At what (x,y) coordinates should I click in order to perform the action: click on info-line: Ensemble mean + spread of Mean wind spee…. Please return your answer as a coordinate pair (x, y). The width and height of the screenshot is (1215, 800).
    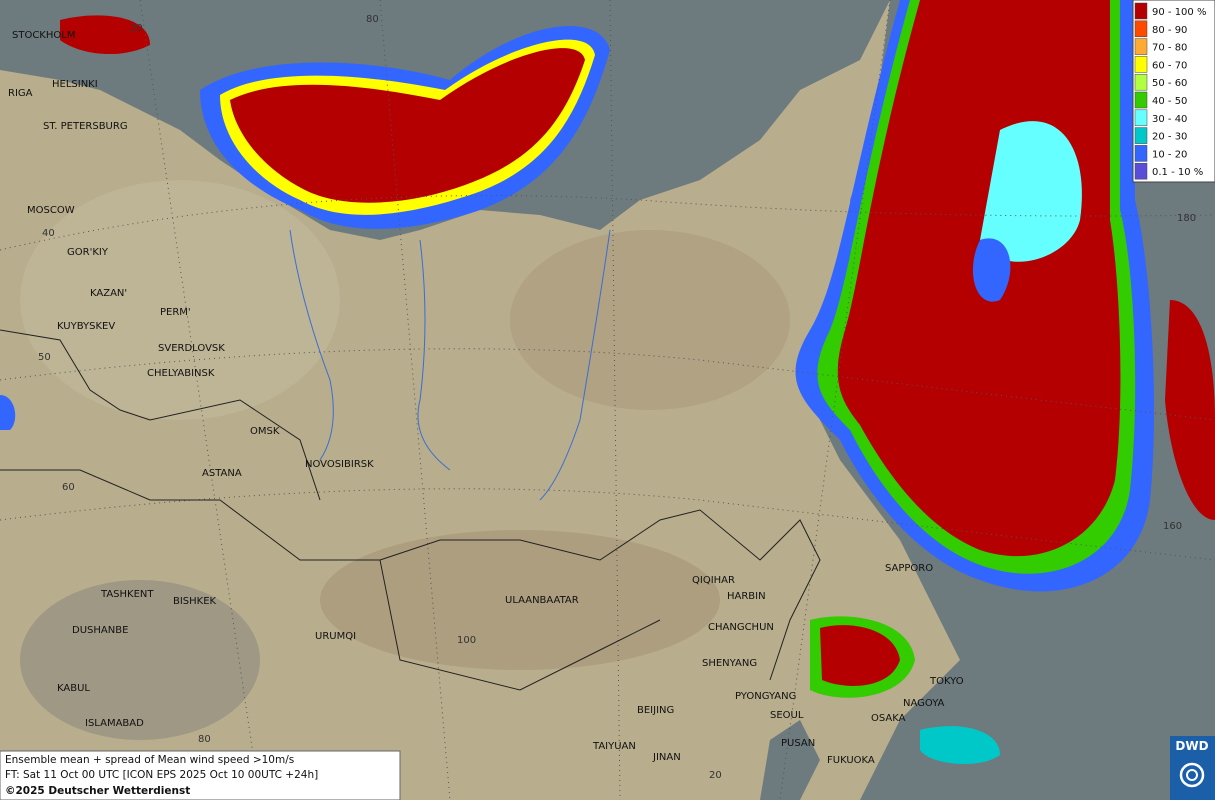
    Looking at the image, I should click on (149, 760).